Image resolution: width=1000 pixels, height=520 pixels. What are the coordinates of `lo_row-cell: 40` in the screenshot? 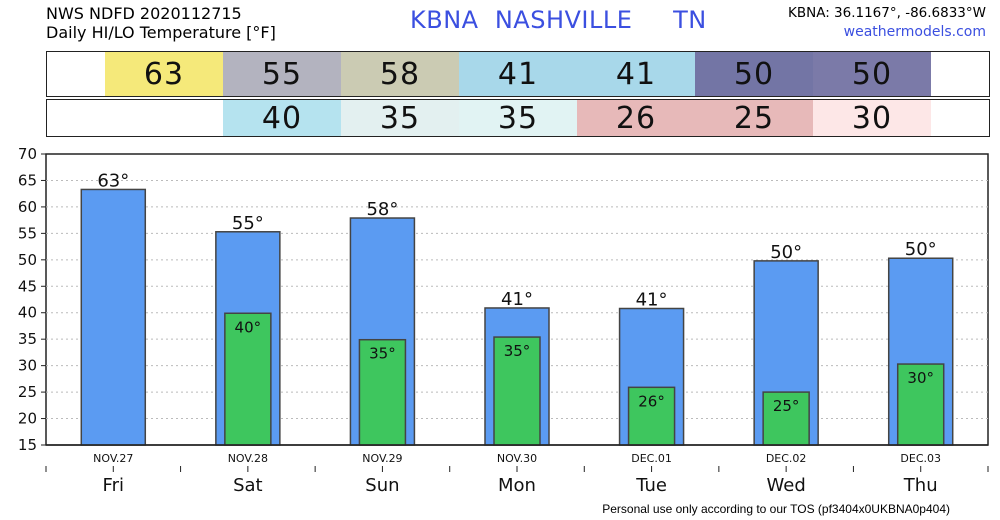 It's located at (282, 118).